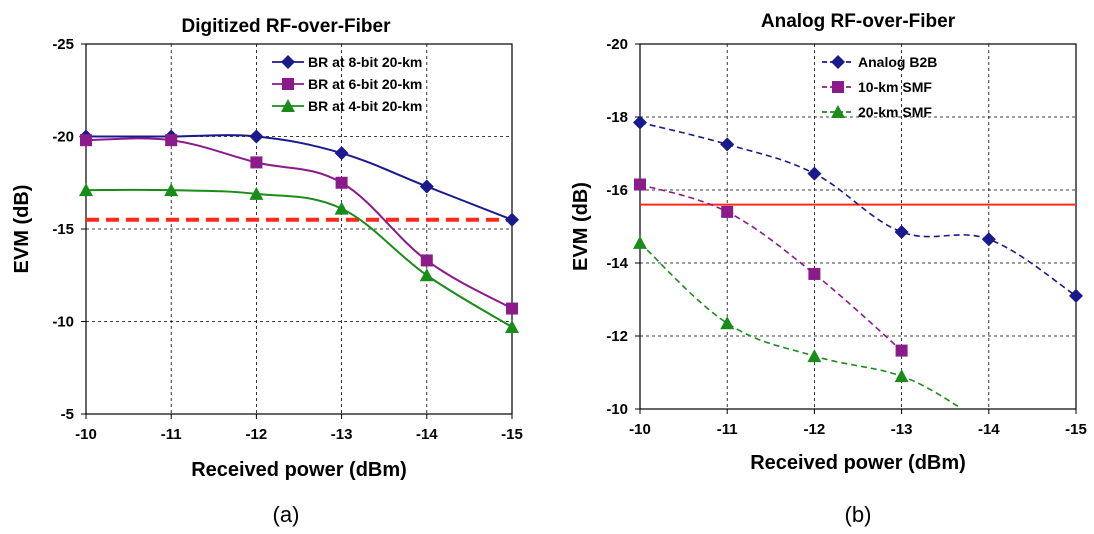  I want to click on y-tick-label: -18, so click(617, 117).